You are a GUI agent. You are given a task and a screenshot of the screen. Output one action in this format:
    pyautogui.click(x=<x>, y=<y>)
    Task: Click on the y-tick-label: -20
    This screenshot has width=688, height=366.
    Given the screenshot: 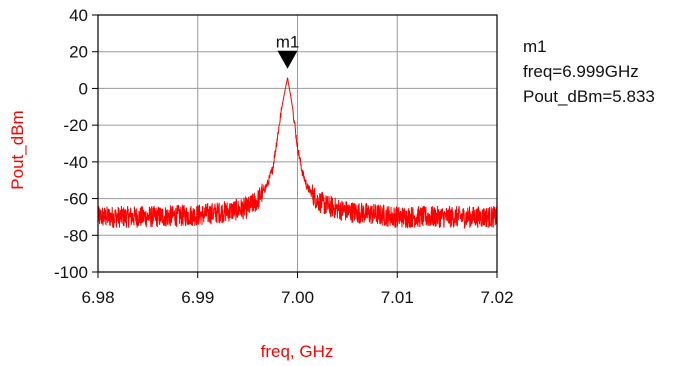 What is the action you would take?
    pyautogui.click(x=75, y=125)
    